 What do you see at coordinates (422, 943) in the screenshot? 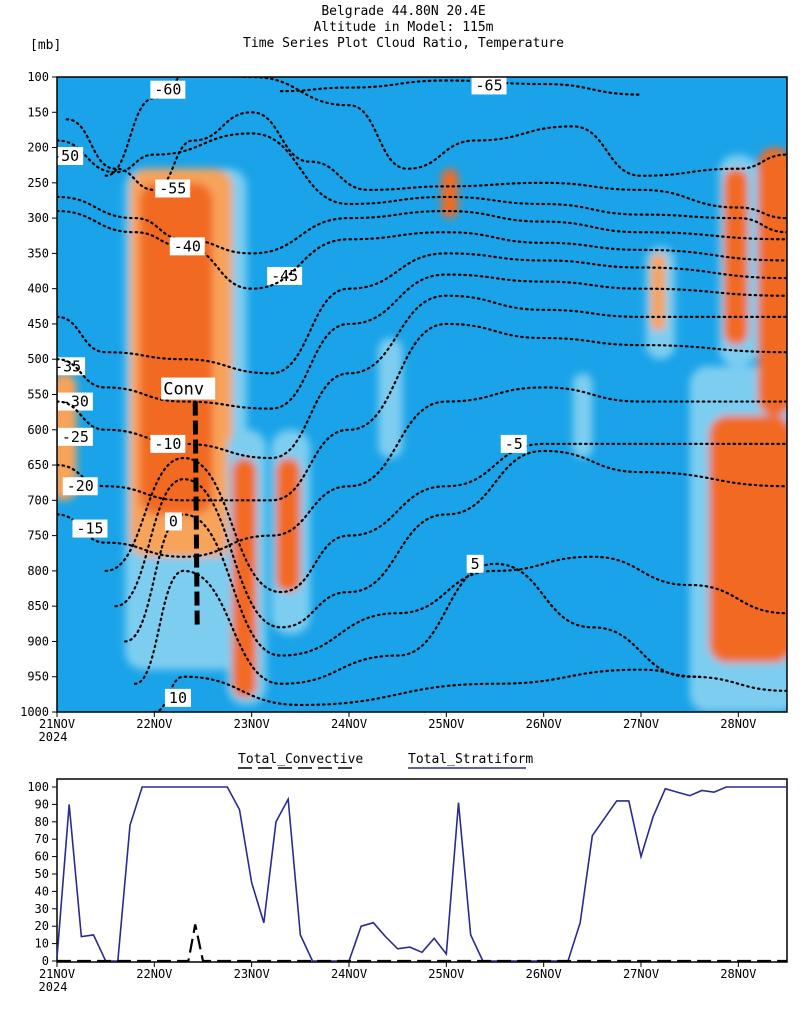
I see `series-convective-line` at bounding box center [422, 943].